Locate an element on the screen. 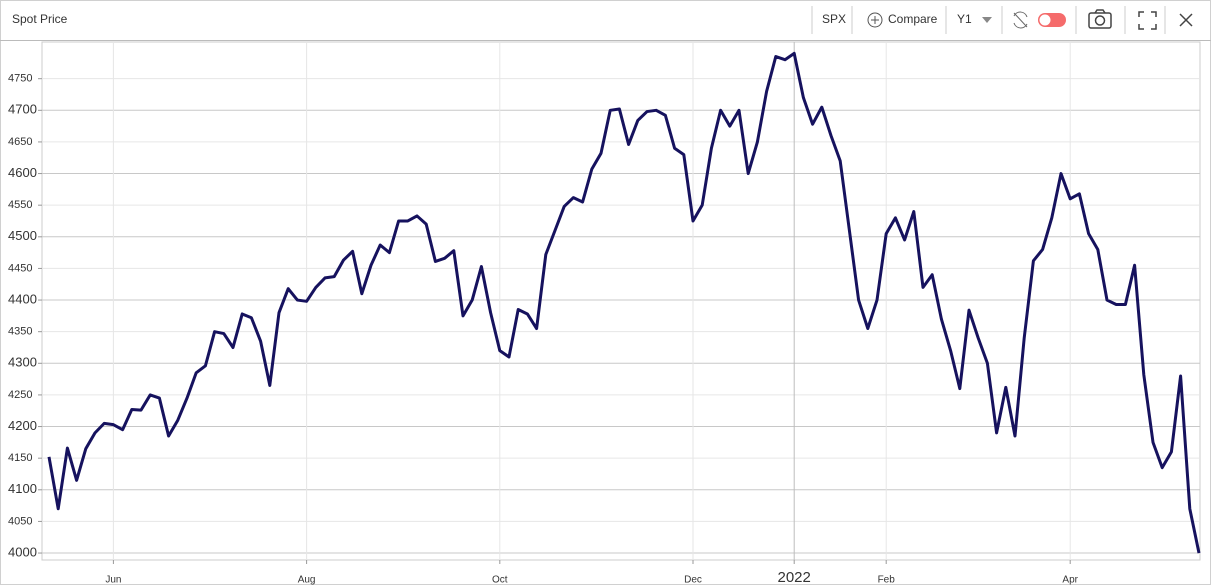 The width and height of the screenshot is (1211, 585). sync-icon is located at coordinates (1020, 20).